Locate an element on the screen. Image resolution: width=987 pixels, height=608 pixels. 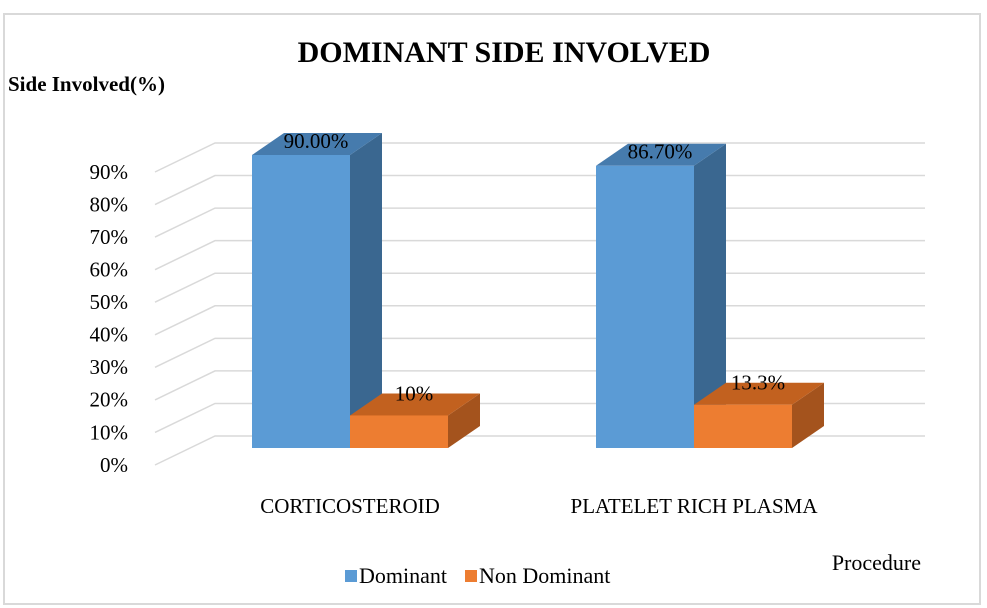
grid-line is located at coordinates (539, 157).